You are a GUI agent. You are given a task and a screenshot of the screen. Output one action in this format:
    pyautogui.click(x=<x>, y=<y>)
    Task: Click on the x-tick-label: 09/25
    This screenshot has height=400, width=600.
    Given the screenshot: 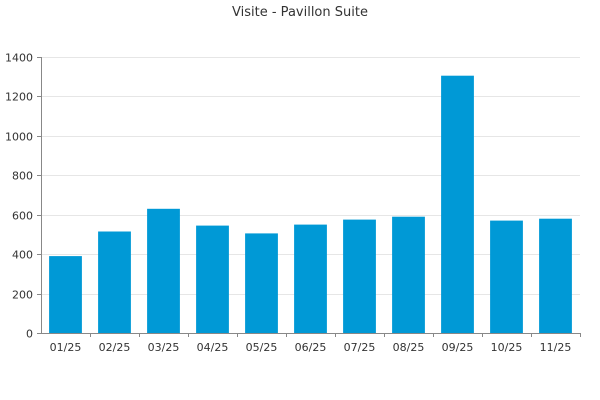 What is the action you would take?
    pyautogui.click(x=458, y=347)
    